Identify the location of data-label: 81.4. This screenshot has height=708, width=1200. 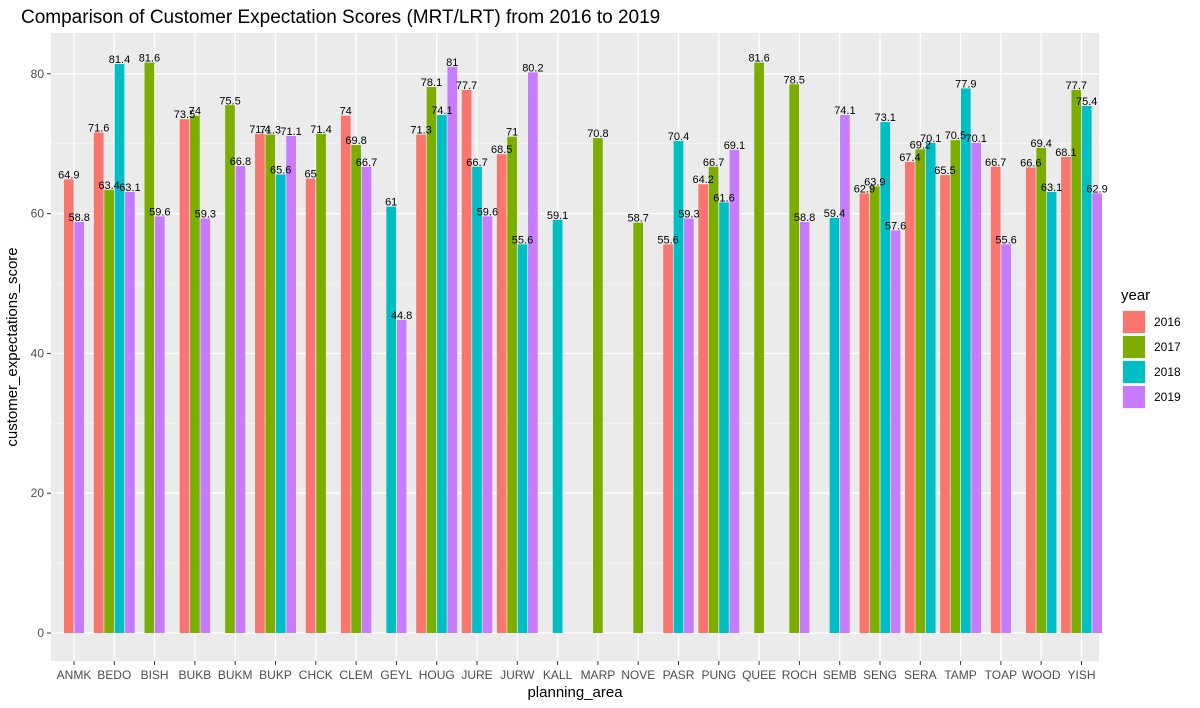
(119, 60).